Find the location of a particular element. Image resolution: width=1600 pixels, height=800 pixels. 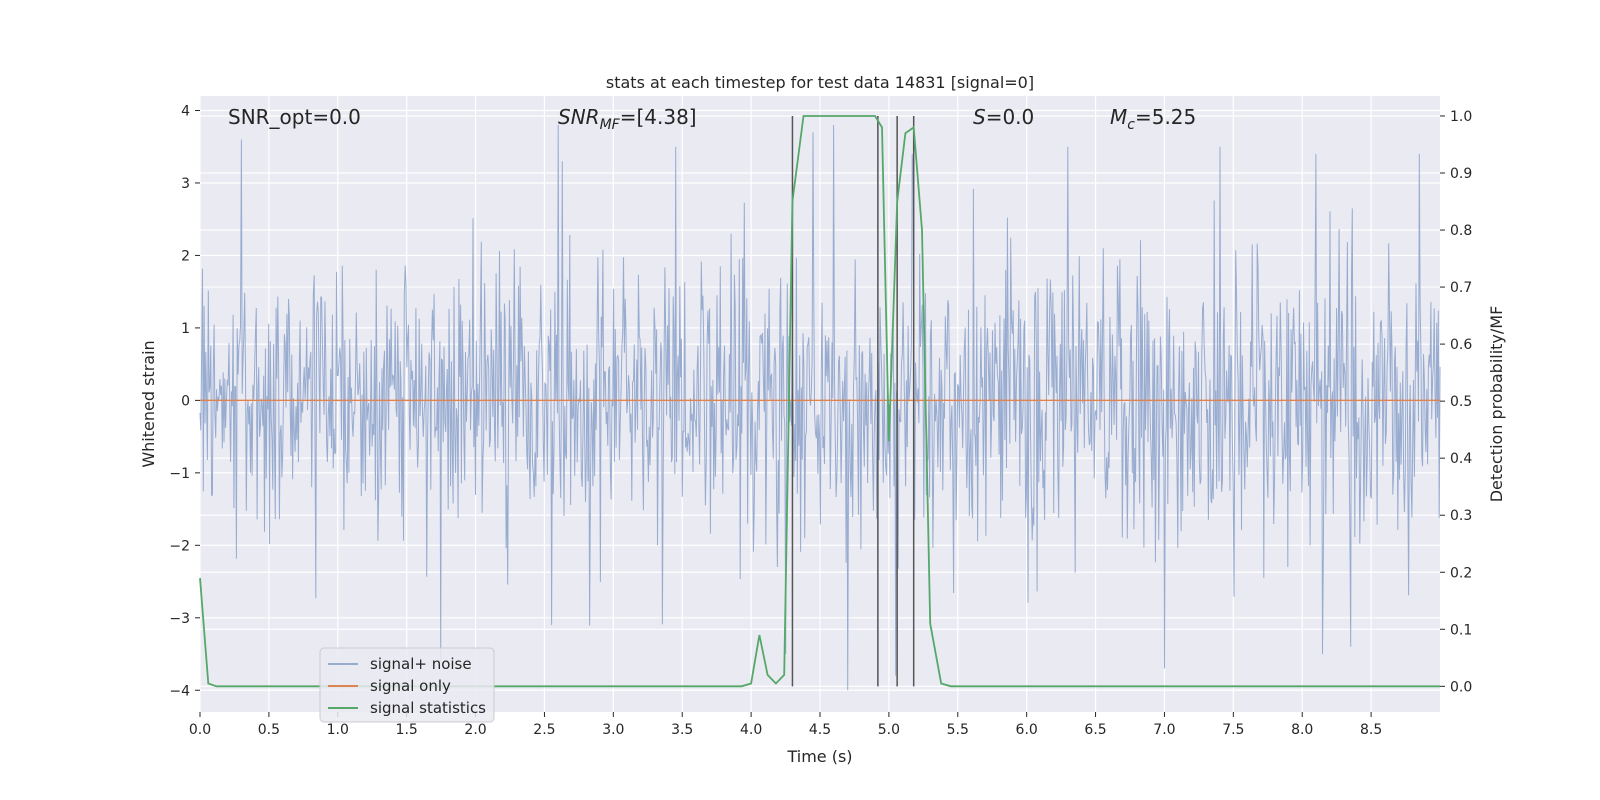

legend-label-signal-statistics: signal statistics is located at coordinates (428, 708).